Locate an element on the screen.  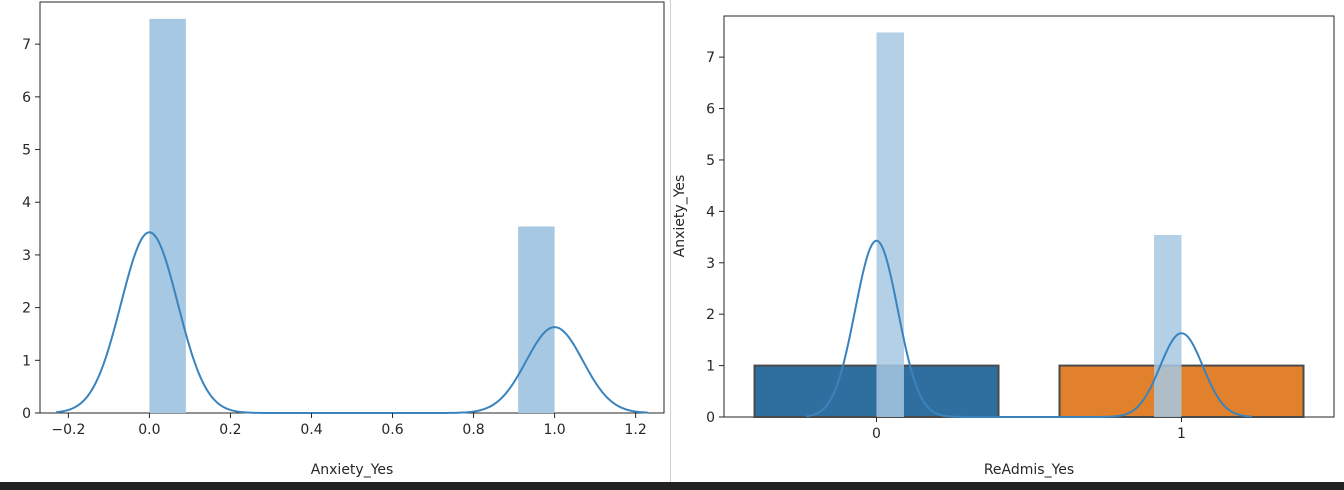
left-y-tick-label: 5 is located at coordinates (26, 151).